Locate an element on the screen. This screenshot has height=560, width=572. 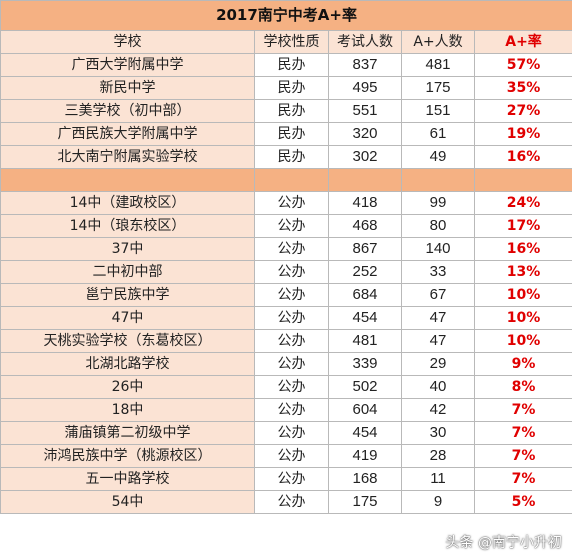
a-plus-rate: 17% is located at coordinates (522, 226).